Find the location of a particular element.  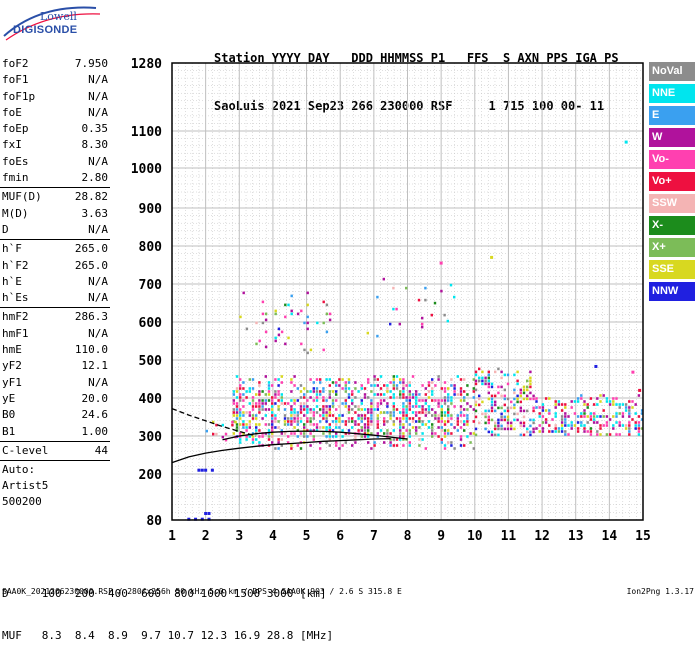

param-row-b0: B0 24.6 is located at coordinates (56, 415).